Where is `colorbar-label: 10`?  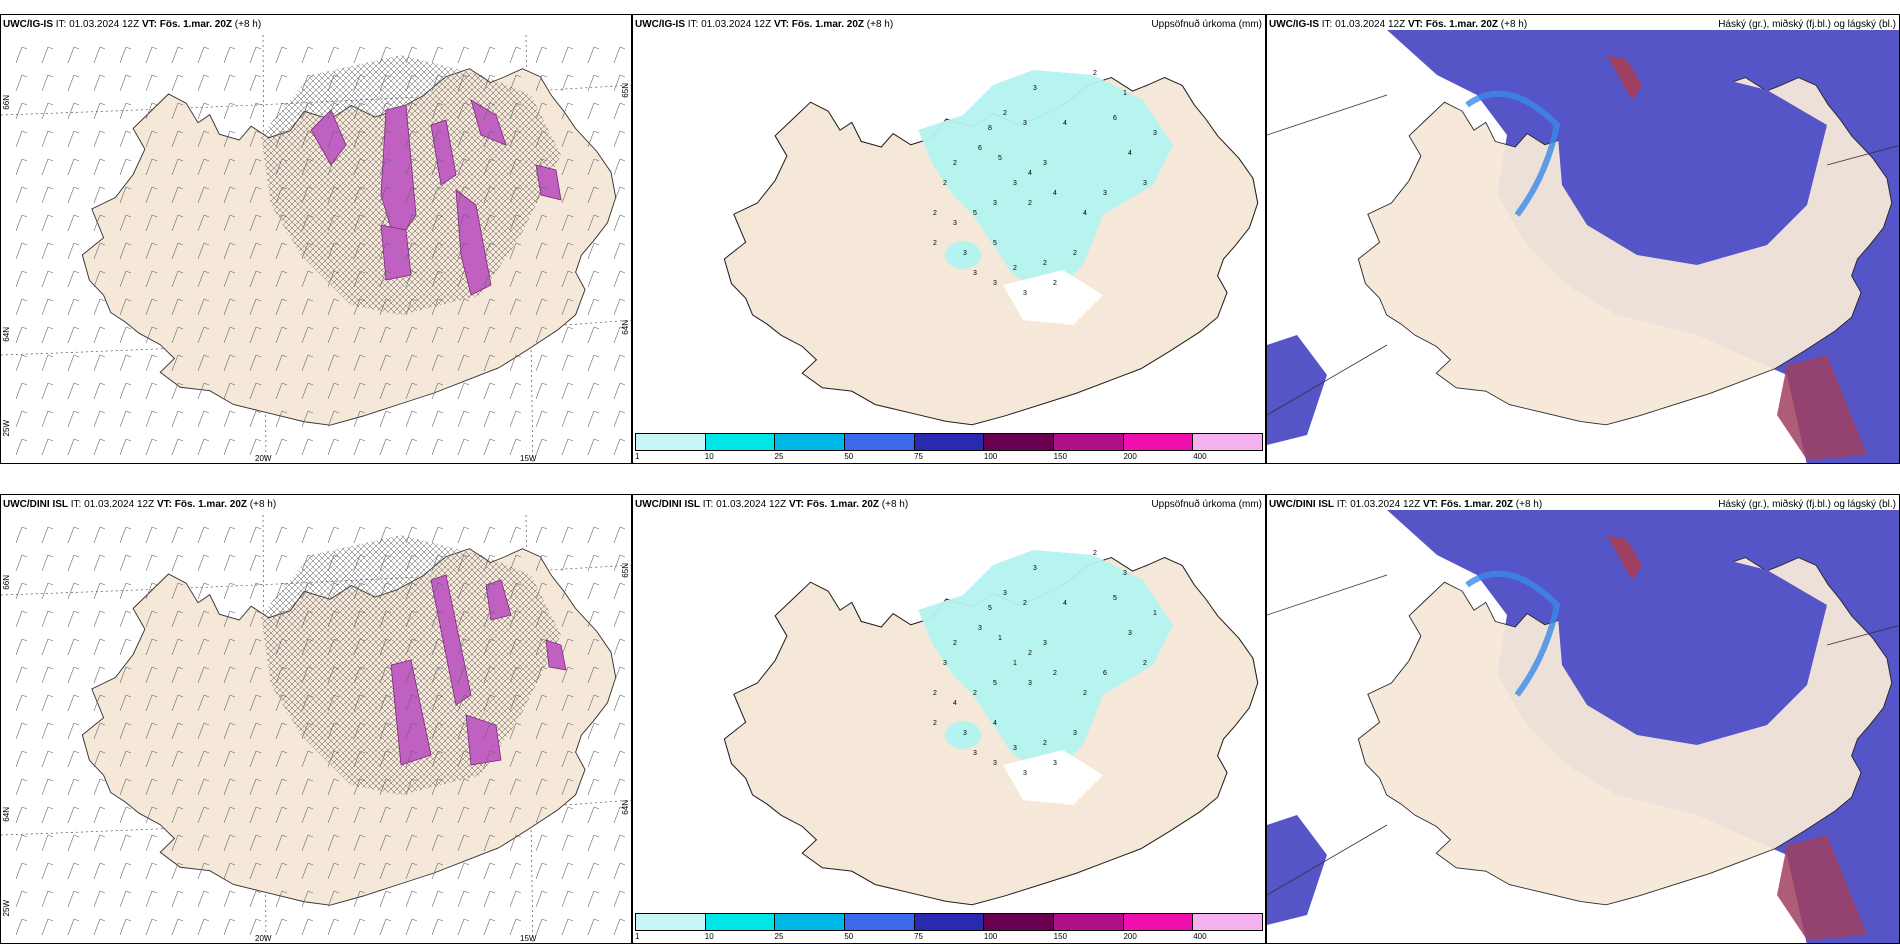
colorbar-label: 10 is located at coordinates (709, 456).